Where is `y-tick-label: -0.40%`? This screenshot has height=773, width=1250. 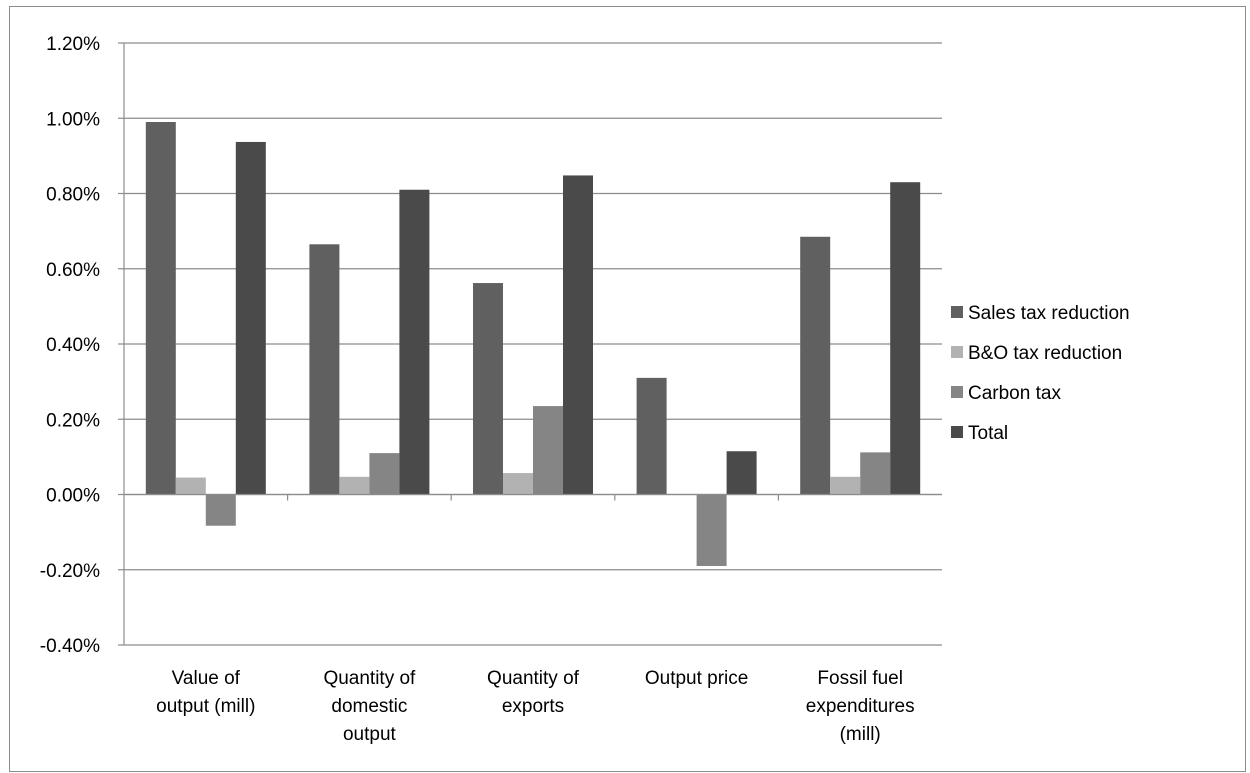 y-tick-label: -0.40% is located at coordinates (70, 646).